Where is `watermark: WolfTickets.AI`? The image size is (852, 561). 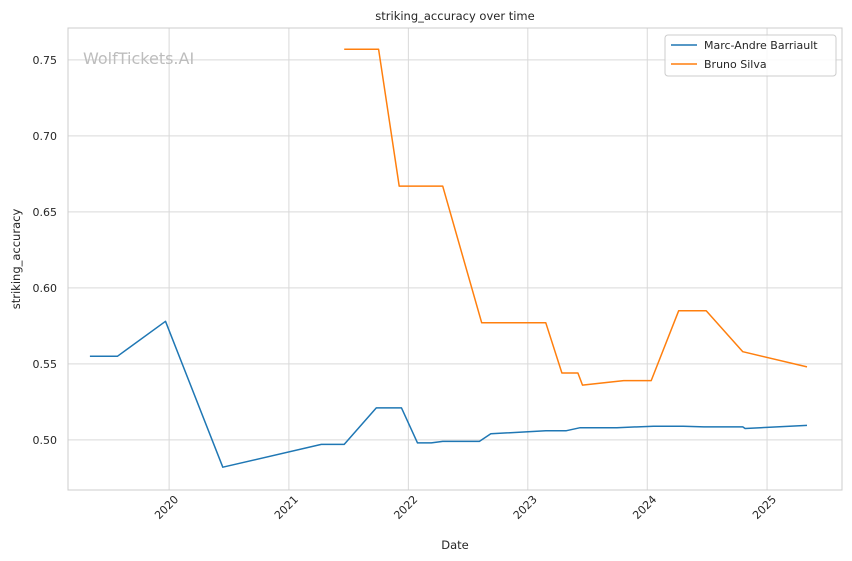
watermark: WolfTickets.AI is located at coordinates (138, 58).